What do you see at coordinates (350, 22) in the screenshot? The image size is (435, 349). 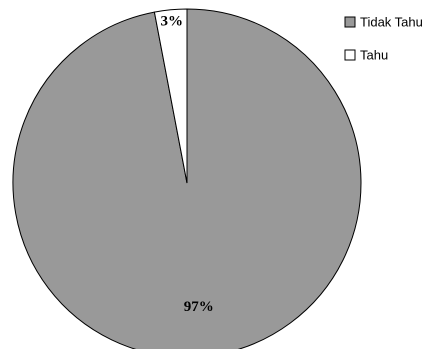 I see `legend-swatch-tidak-tahu` at bounding box center [350, 22].